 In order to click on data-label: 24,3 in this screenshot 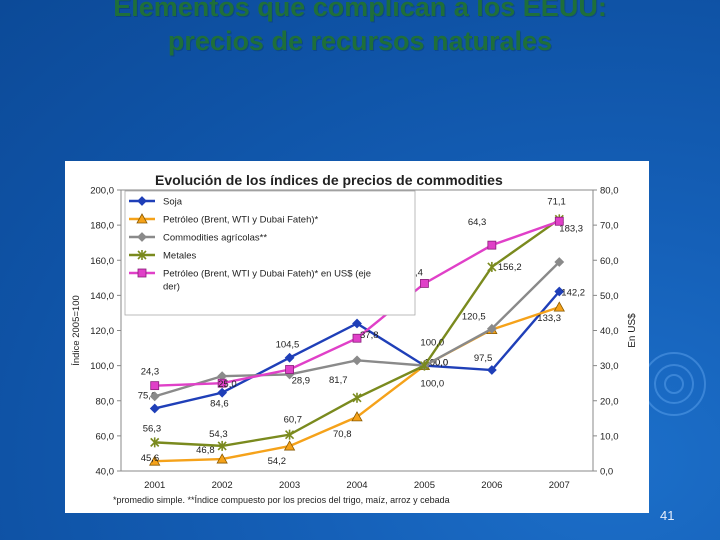, I will do `click(150, 372)`.